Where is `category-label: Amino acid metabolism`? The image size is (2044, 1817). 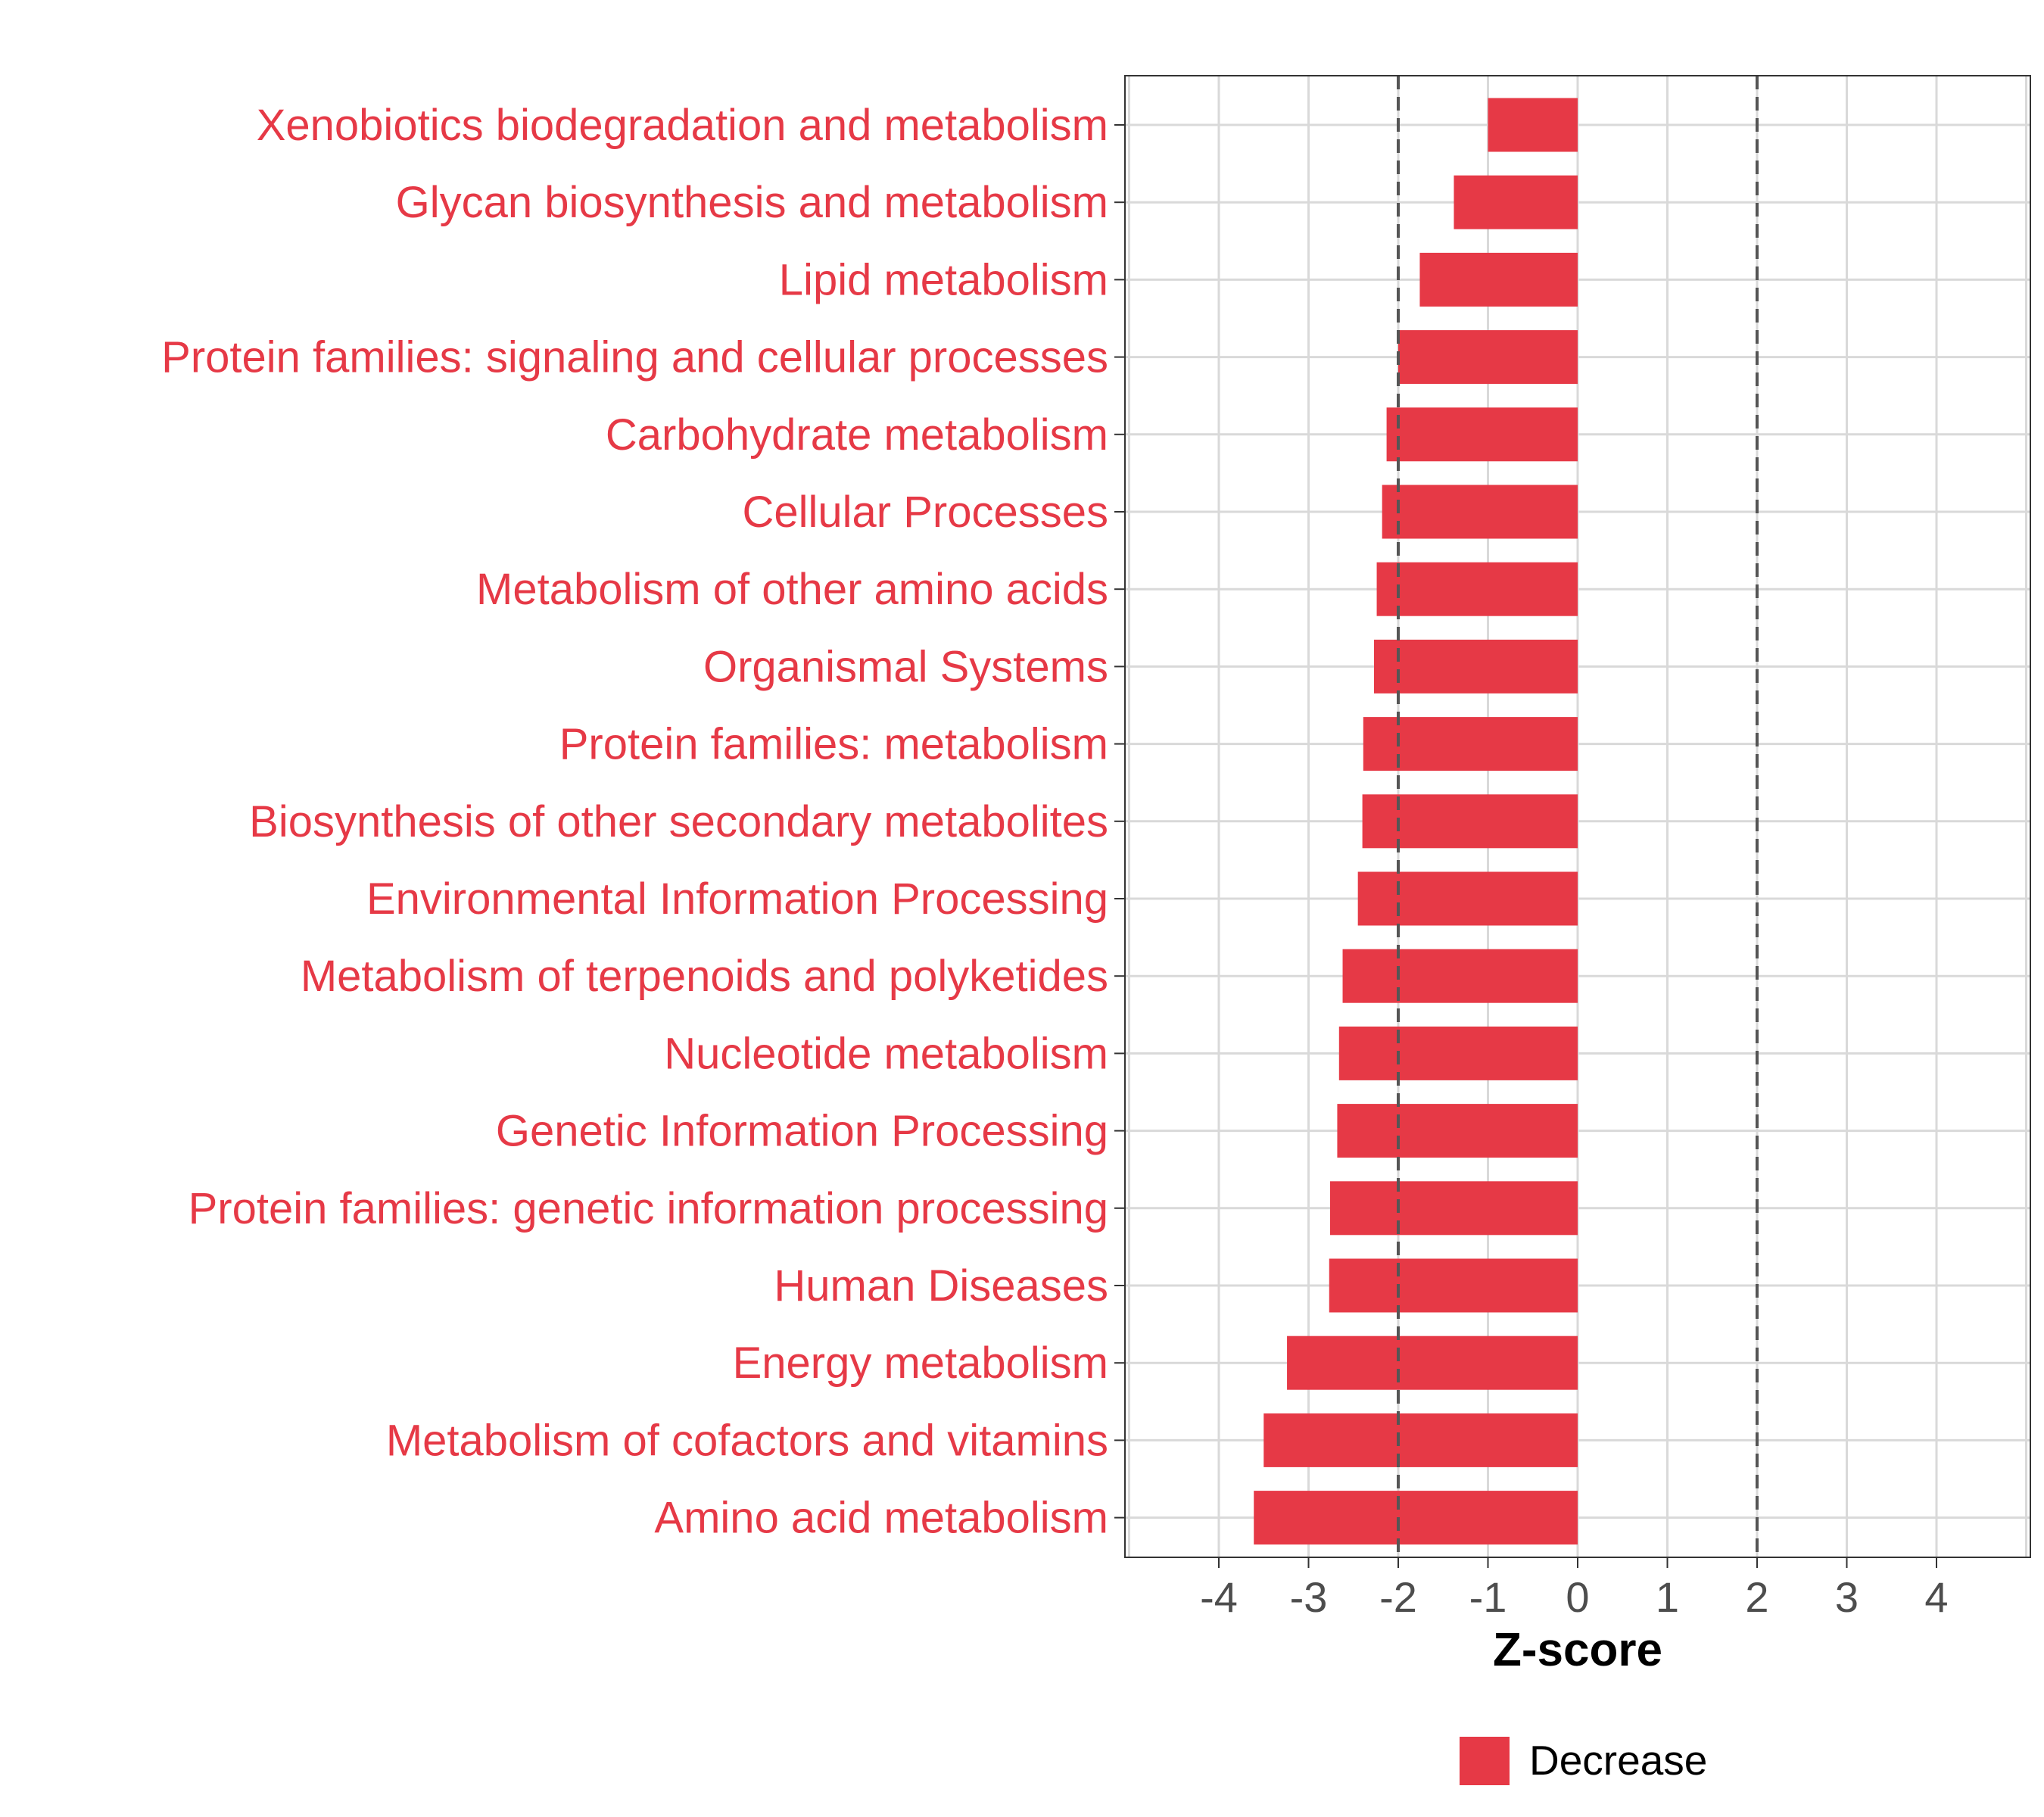 category-label: Amino acid metabolism is located at coordinates (881, 1518).